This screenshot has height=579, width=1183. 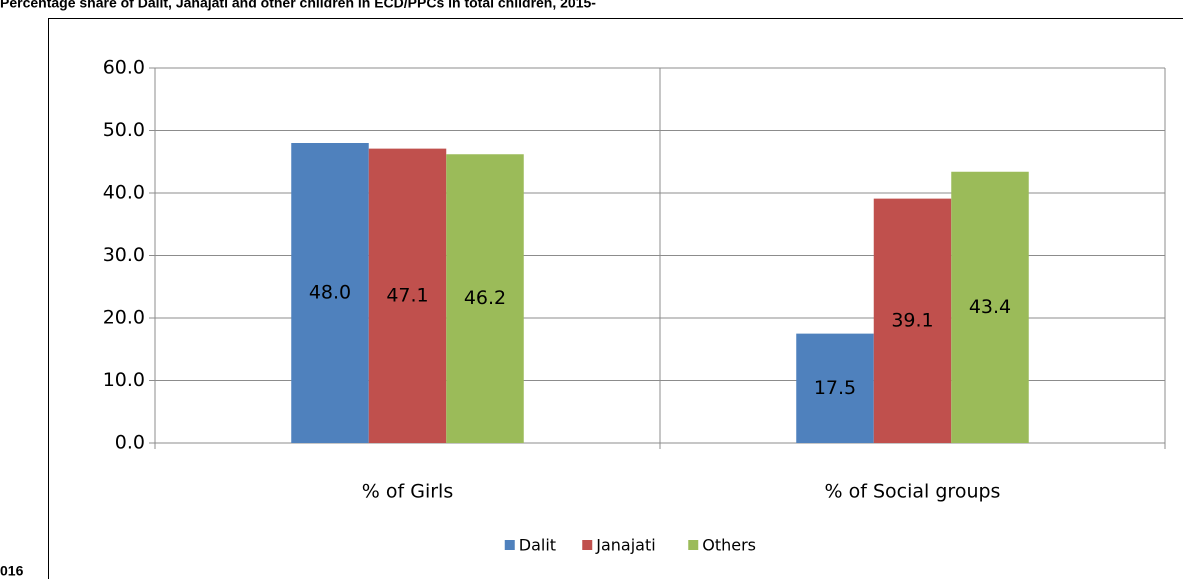 I want to click on data-label: 48.0, so click(x=330, y=293).